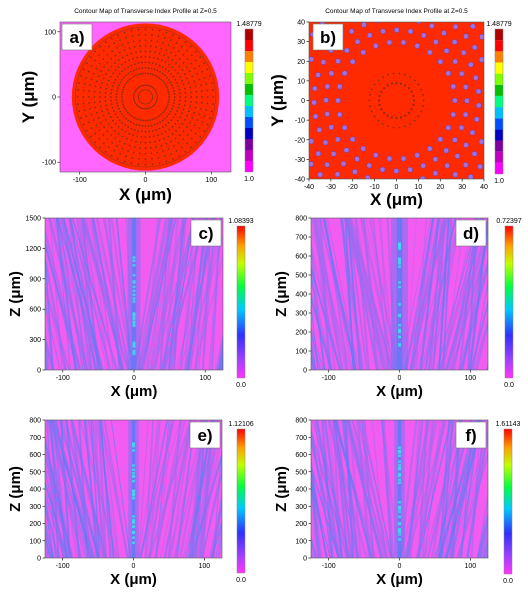 The height and width of the screenshot is (611, 528). I want to click on colorbar-min-label: 0.0, so click(241, 385).